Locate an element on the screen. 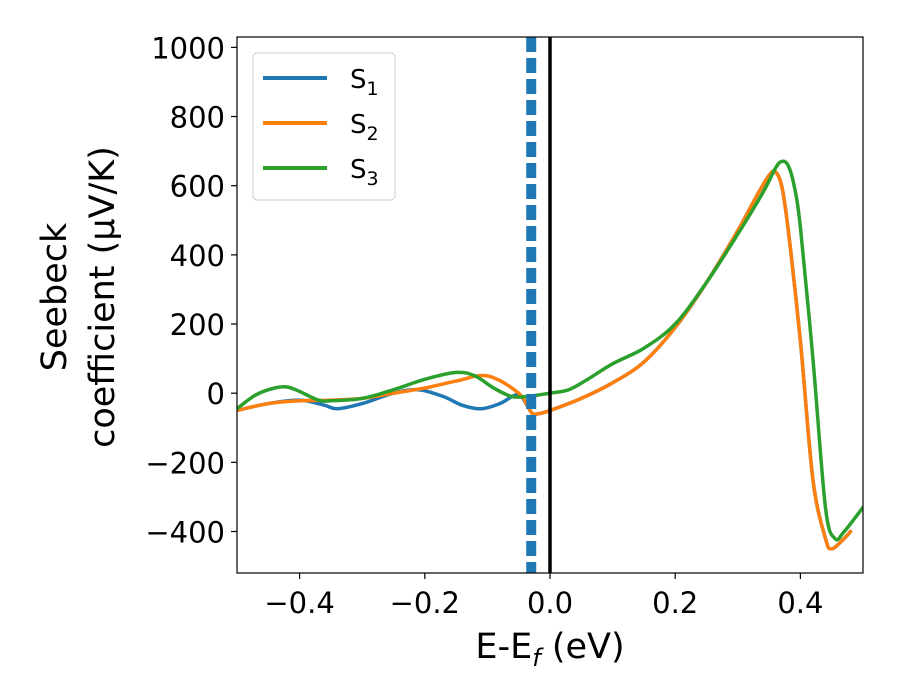 This screenshot has height=700, width=900. y-tick-label: −200 is located at coordinates (185, 463).